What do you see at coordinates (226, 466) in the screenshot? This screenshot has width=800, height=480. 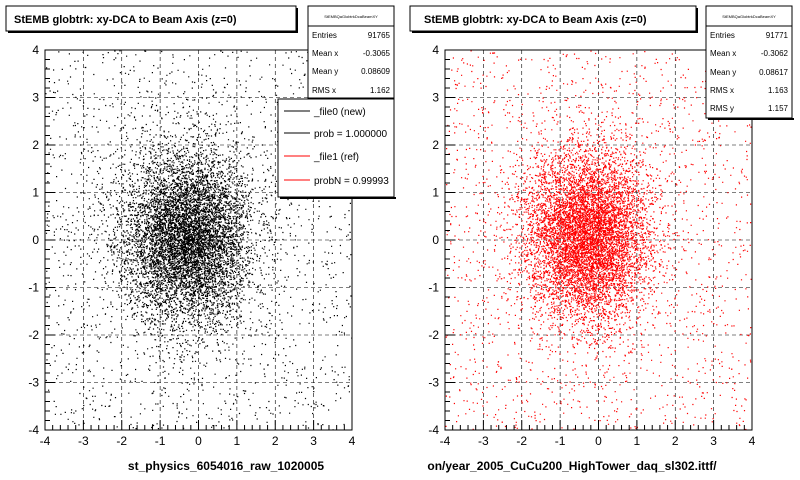 I see `left-x-axis-label: st_physics_6054016_raw_1020005` at bounding box center [226, 466].